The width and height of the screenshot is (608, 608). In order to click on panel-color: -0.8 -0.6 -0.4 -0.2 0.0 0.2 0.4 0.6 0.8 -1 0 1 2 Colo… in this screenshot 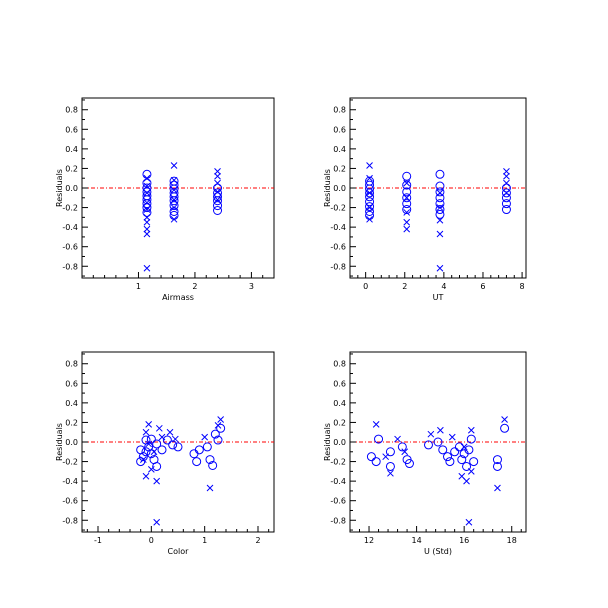, I will do `click(165, 453)`.